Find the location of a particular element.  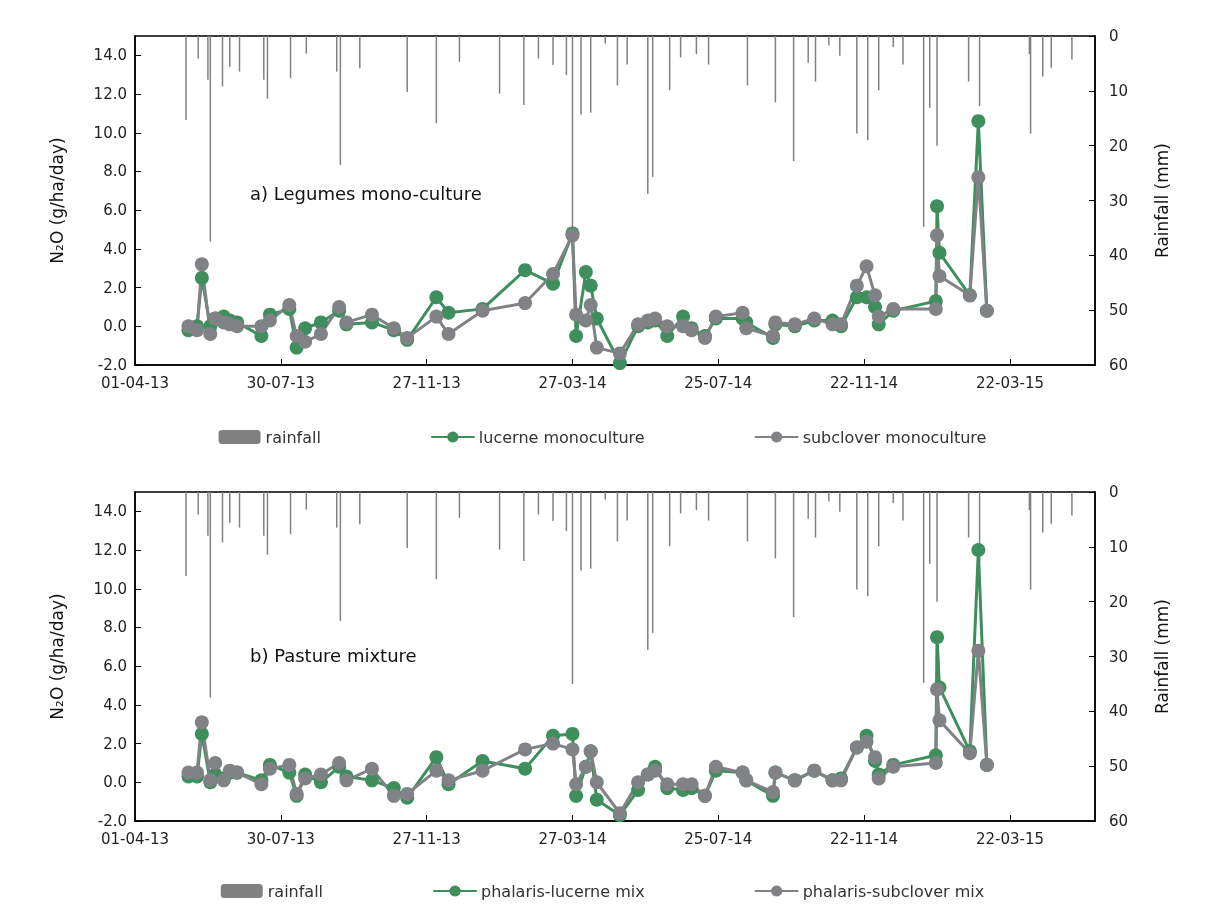

annotation: b) Pasture mixture is located at coordinates (333, 655).